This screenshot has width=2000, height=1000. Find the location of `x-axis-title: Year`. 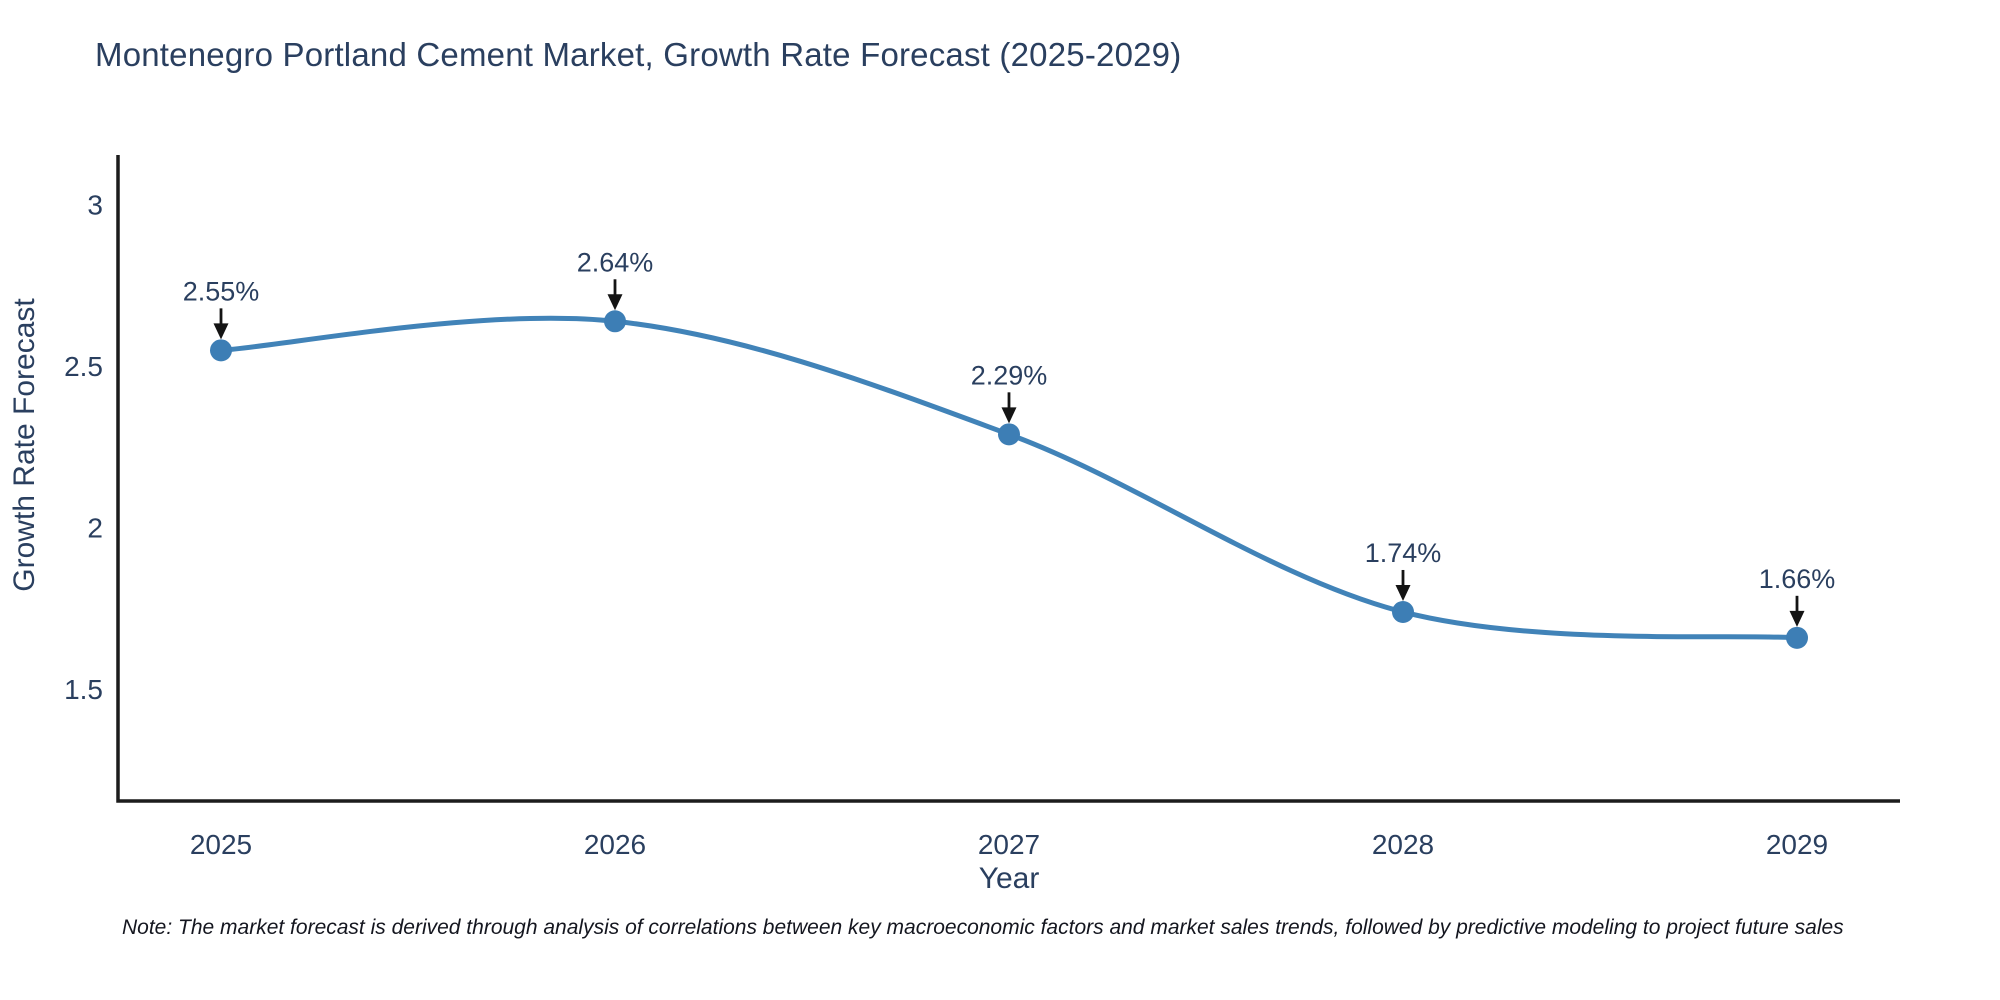

x-axis-title: Year is located at coordinates (1009, 878).